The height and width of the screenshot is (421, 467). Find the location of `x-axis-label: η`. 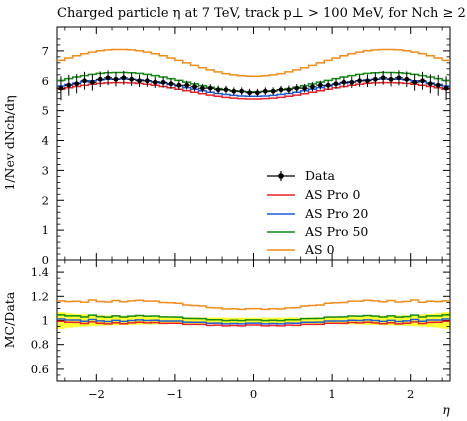

x-axis-label: η is located at coordinates (446, 409).